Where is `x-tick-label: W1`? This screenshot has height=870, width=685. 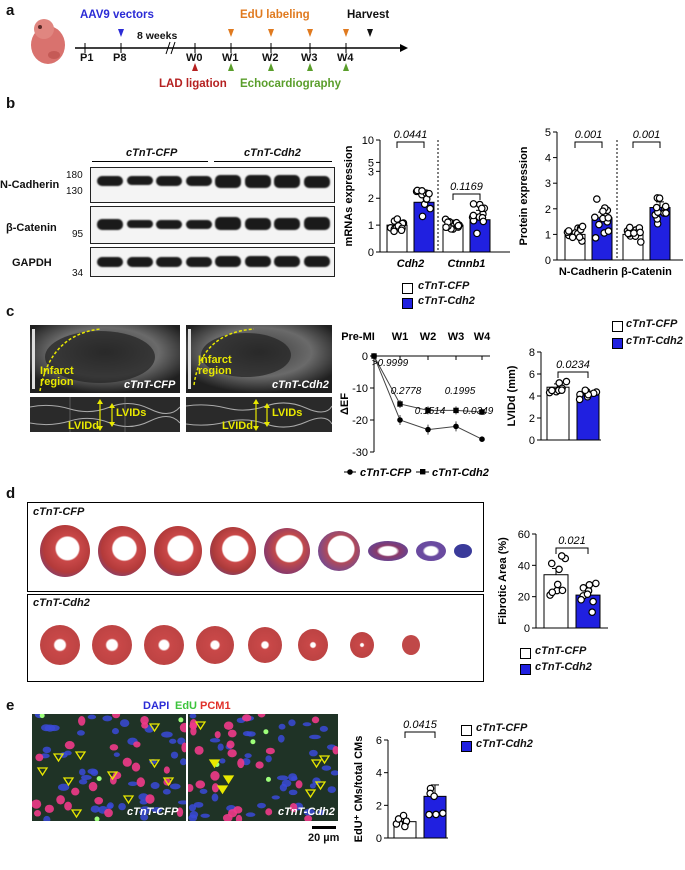 x-tick-label: W1 is located at coordinates (400, 337).